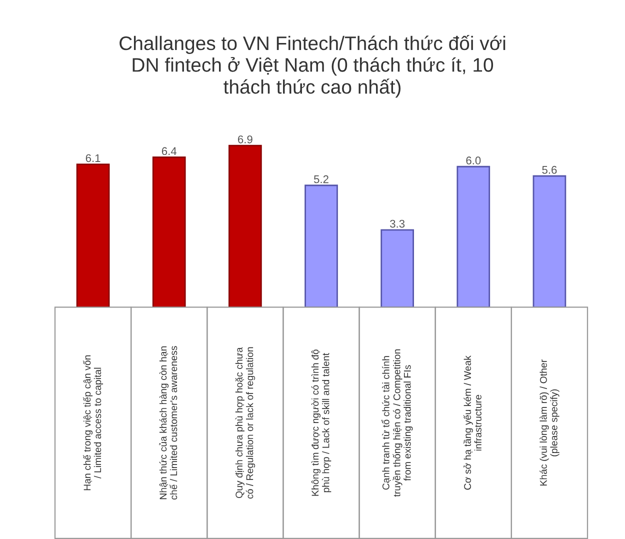  I want to click on data-label: 6.9, so click(245, 139).